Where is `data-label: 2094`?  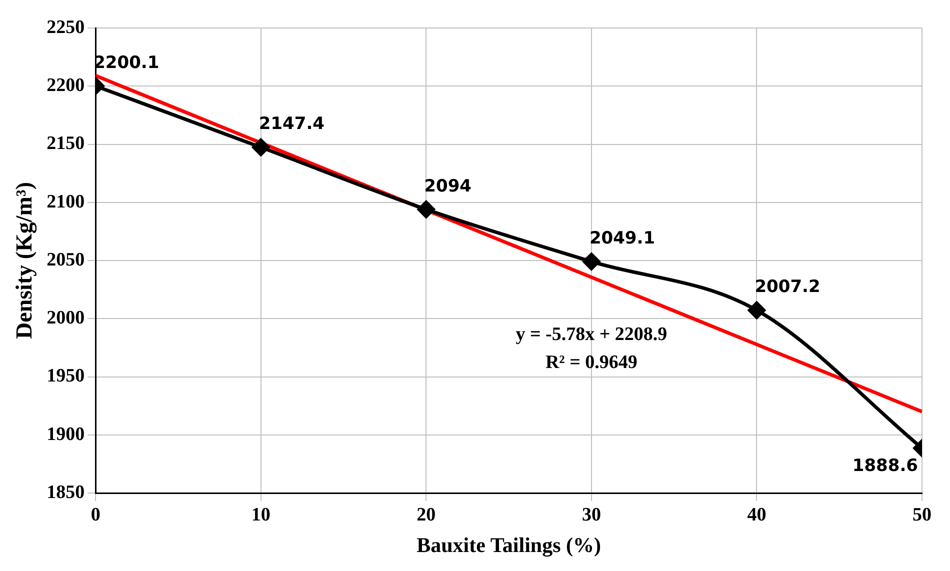
data-label: 2094 is located at coordinates (448, 186).